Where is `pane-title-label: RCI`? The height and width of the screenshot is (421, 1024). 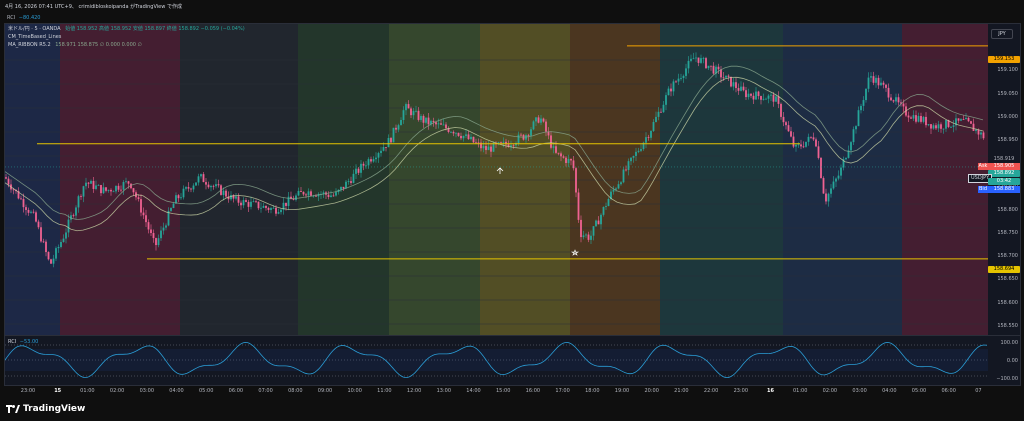
pane-title-label: RCI is located at coordinates (11, 18).